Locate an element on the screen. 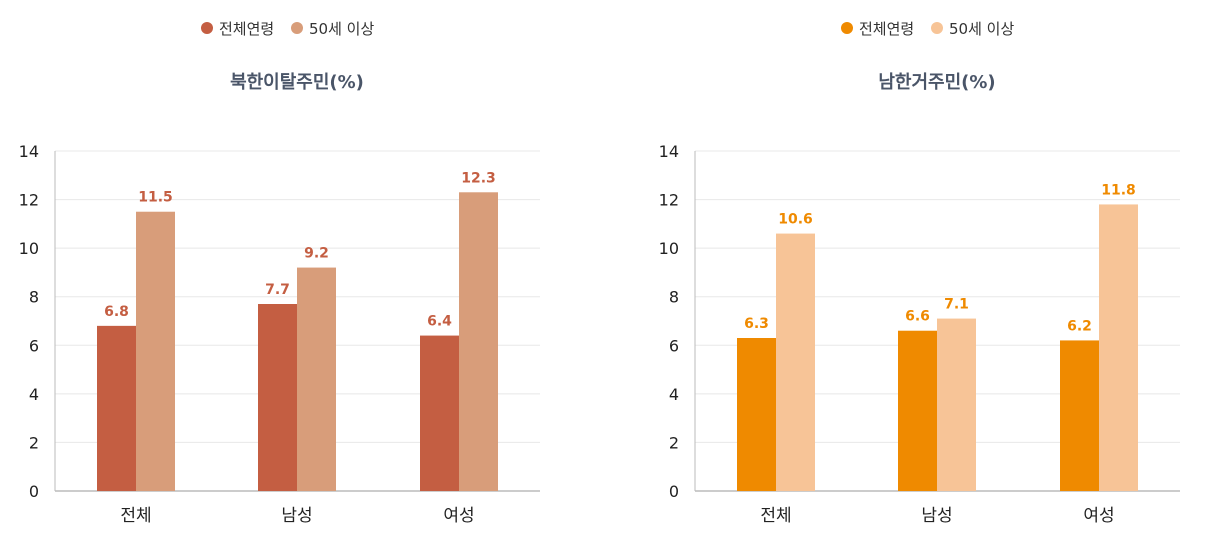  data-label: 6.2 is located at coordinates (1079, 326).